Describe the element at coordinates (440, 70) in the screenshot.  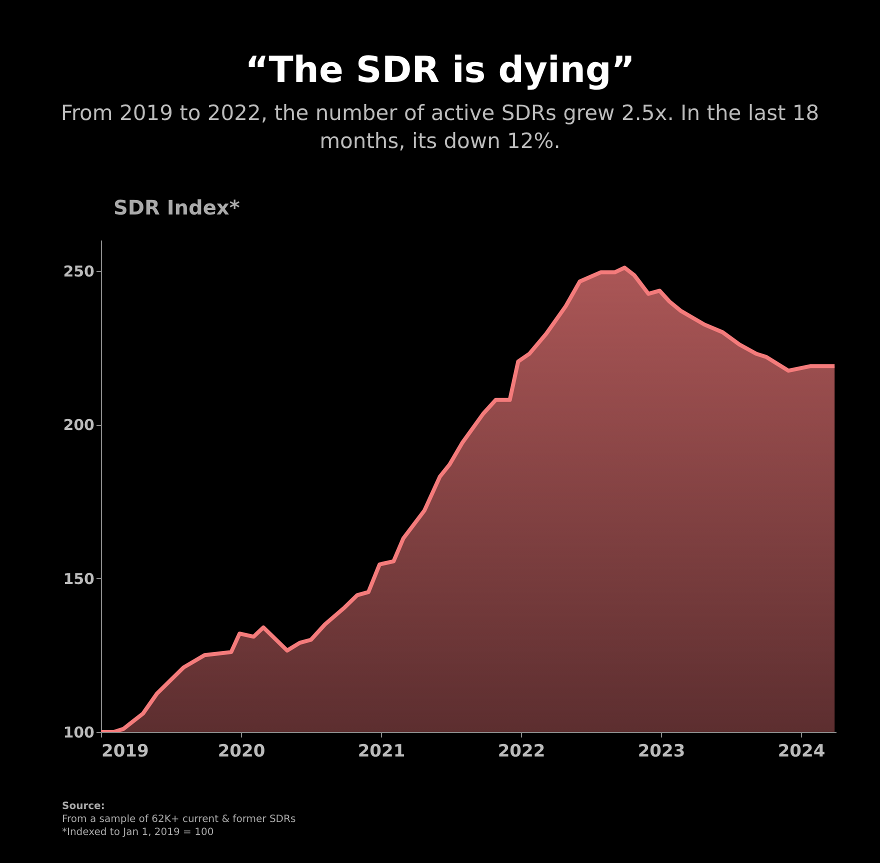
I see `chart-title: “The SDR is dying”` at that location.